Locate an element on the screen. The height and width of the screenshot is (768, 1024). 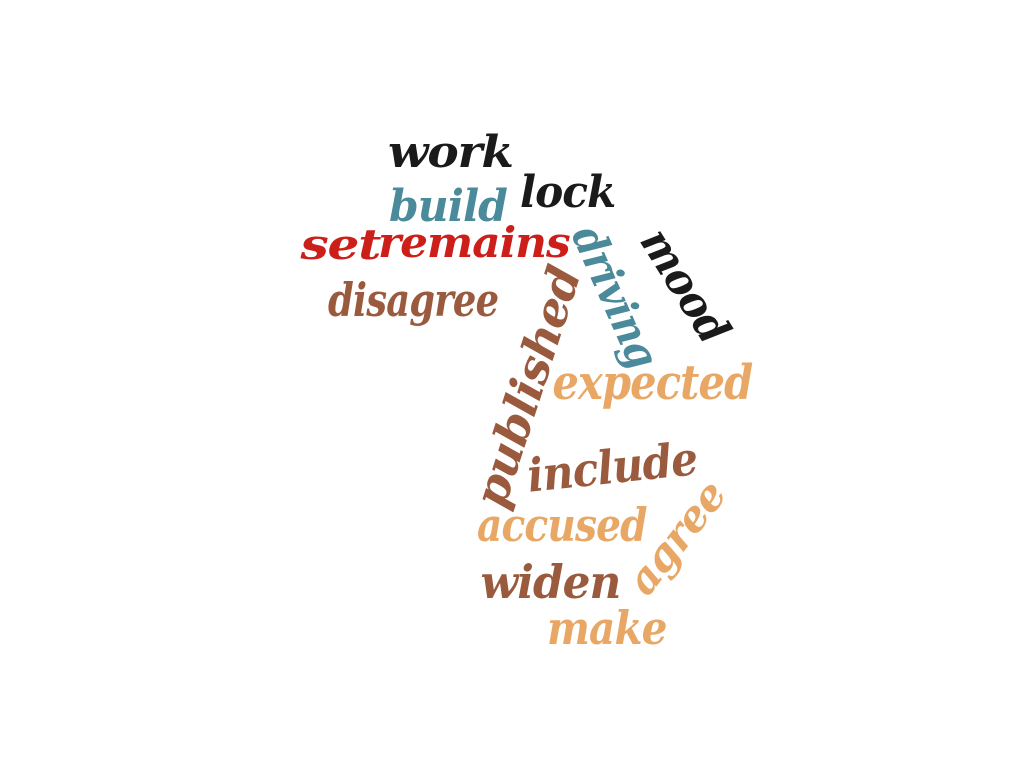
word-include: include is located at coordinates (612, 467).